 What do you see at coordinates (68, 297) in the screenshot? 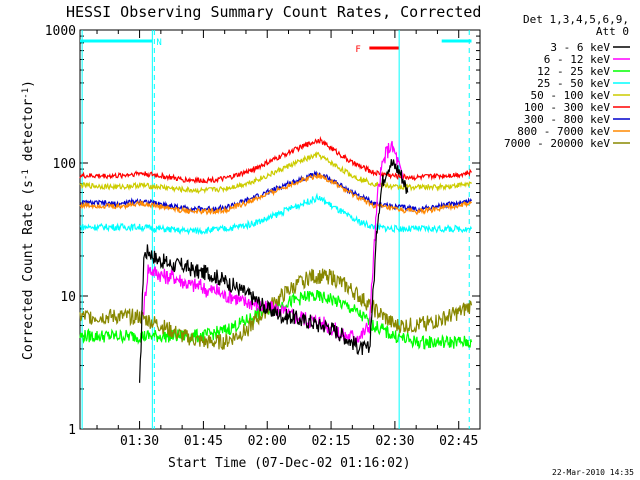
I see `y-tick-label: 10` at bounding box center [68, 297].